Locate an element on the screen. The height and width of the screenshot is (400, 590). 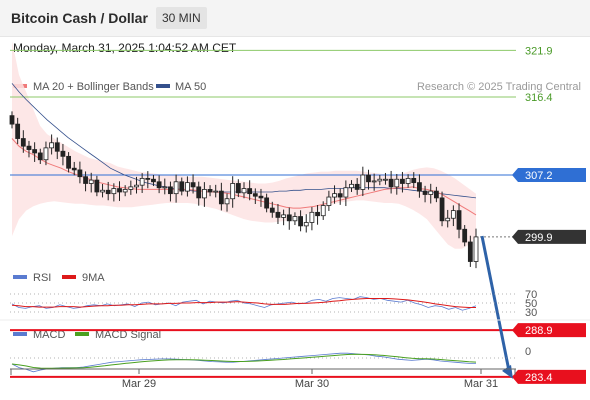
current-level-badge is located at coordinates (549, 236).